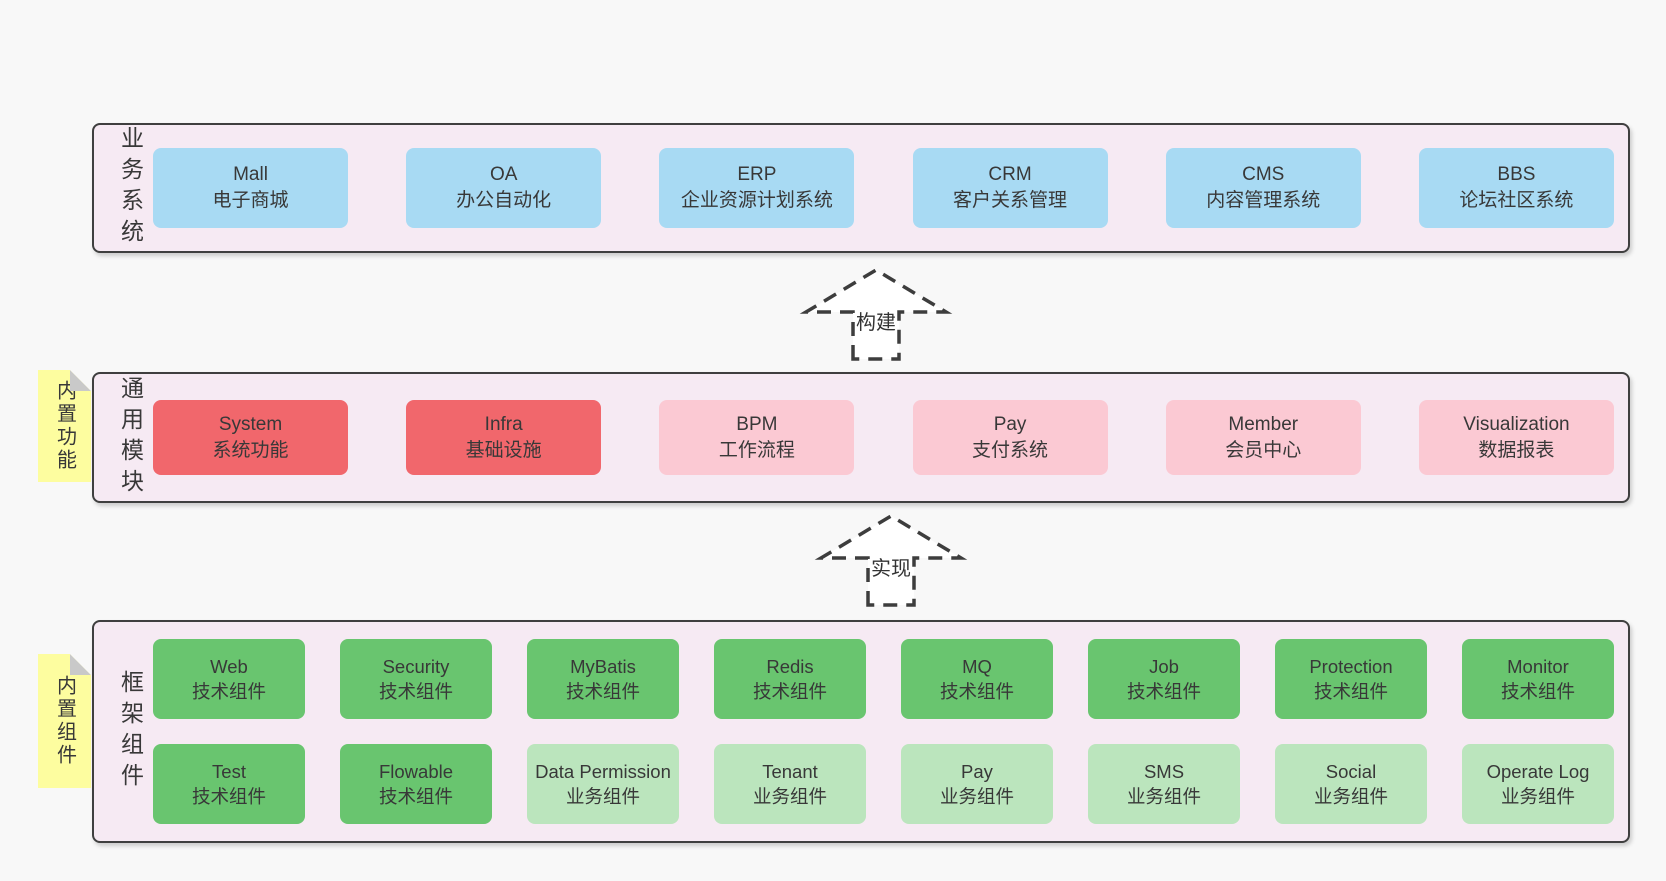  Describe the element at coordinates (503, 174) in the screenshot. I see `box-title: OA` at that location.